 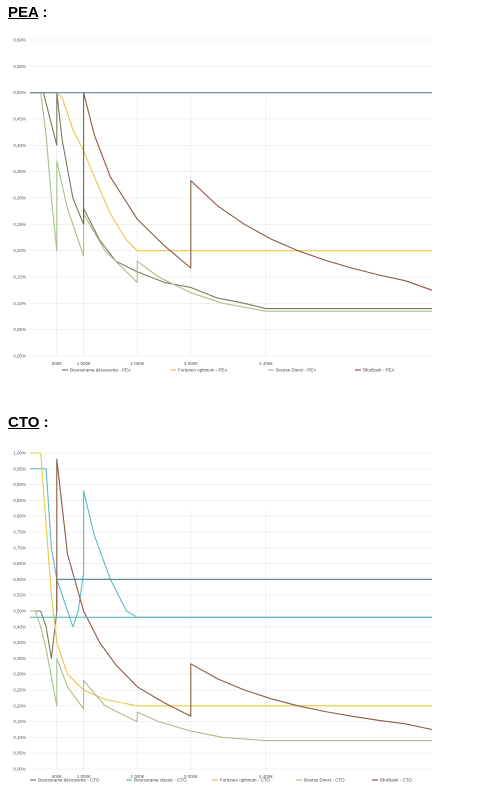 I want to click on cto-y-tick-label-2: 0,10%, so click(x=19, y=737).